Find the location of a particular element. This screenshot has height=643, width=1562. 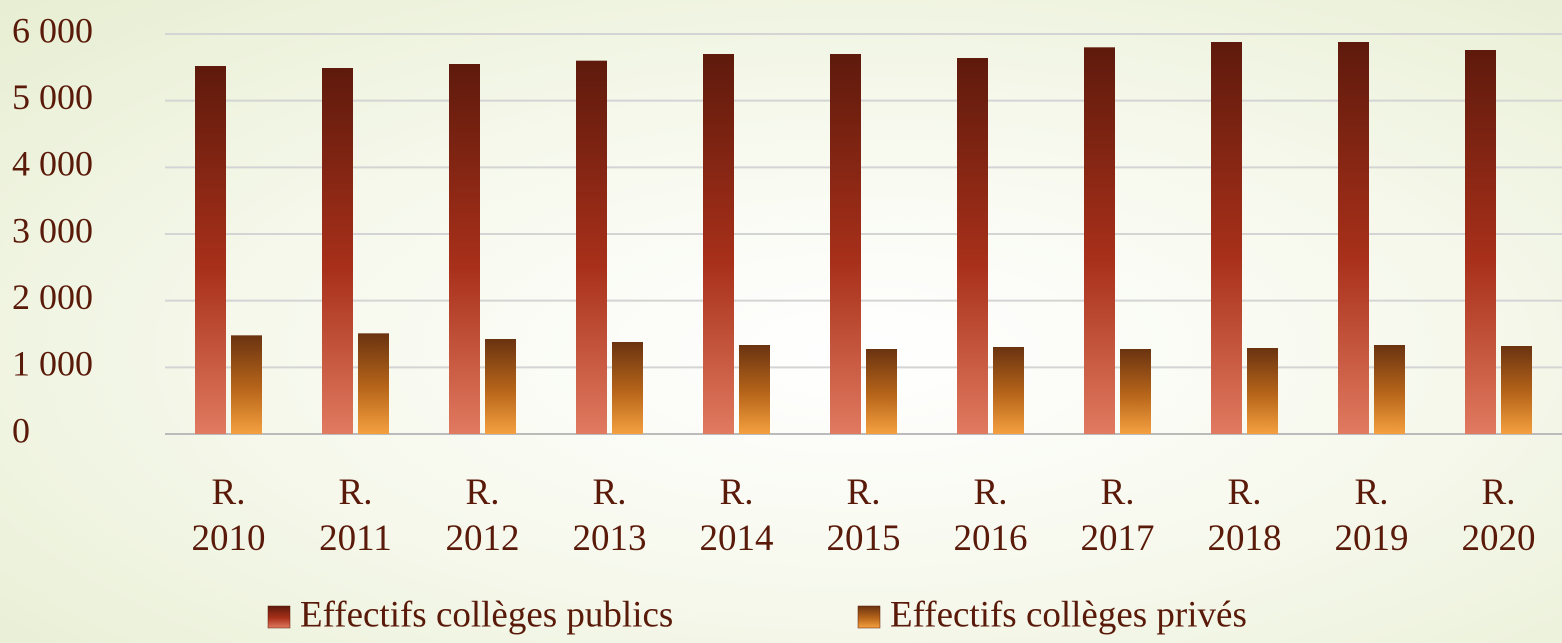

x-tick-label: R. 2010 is located at coordinates (228, 515).